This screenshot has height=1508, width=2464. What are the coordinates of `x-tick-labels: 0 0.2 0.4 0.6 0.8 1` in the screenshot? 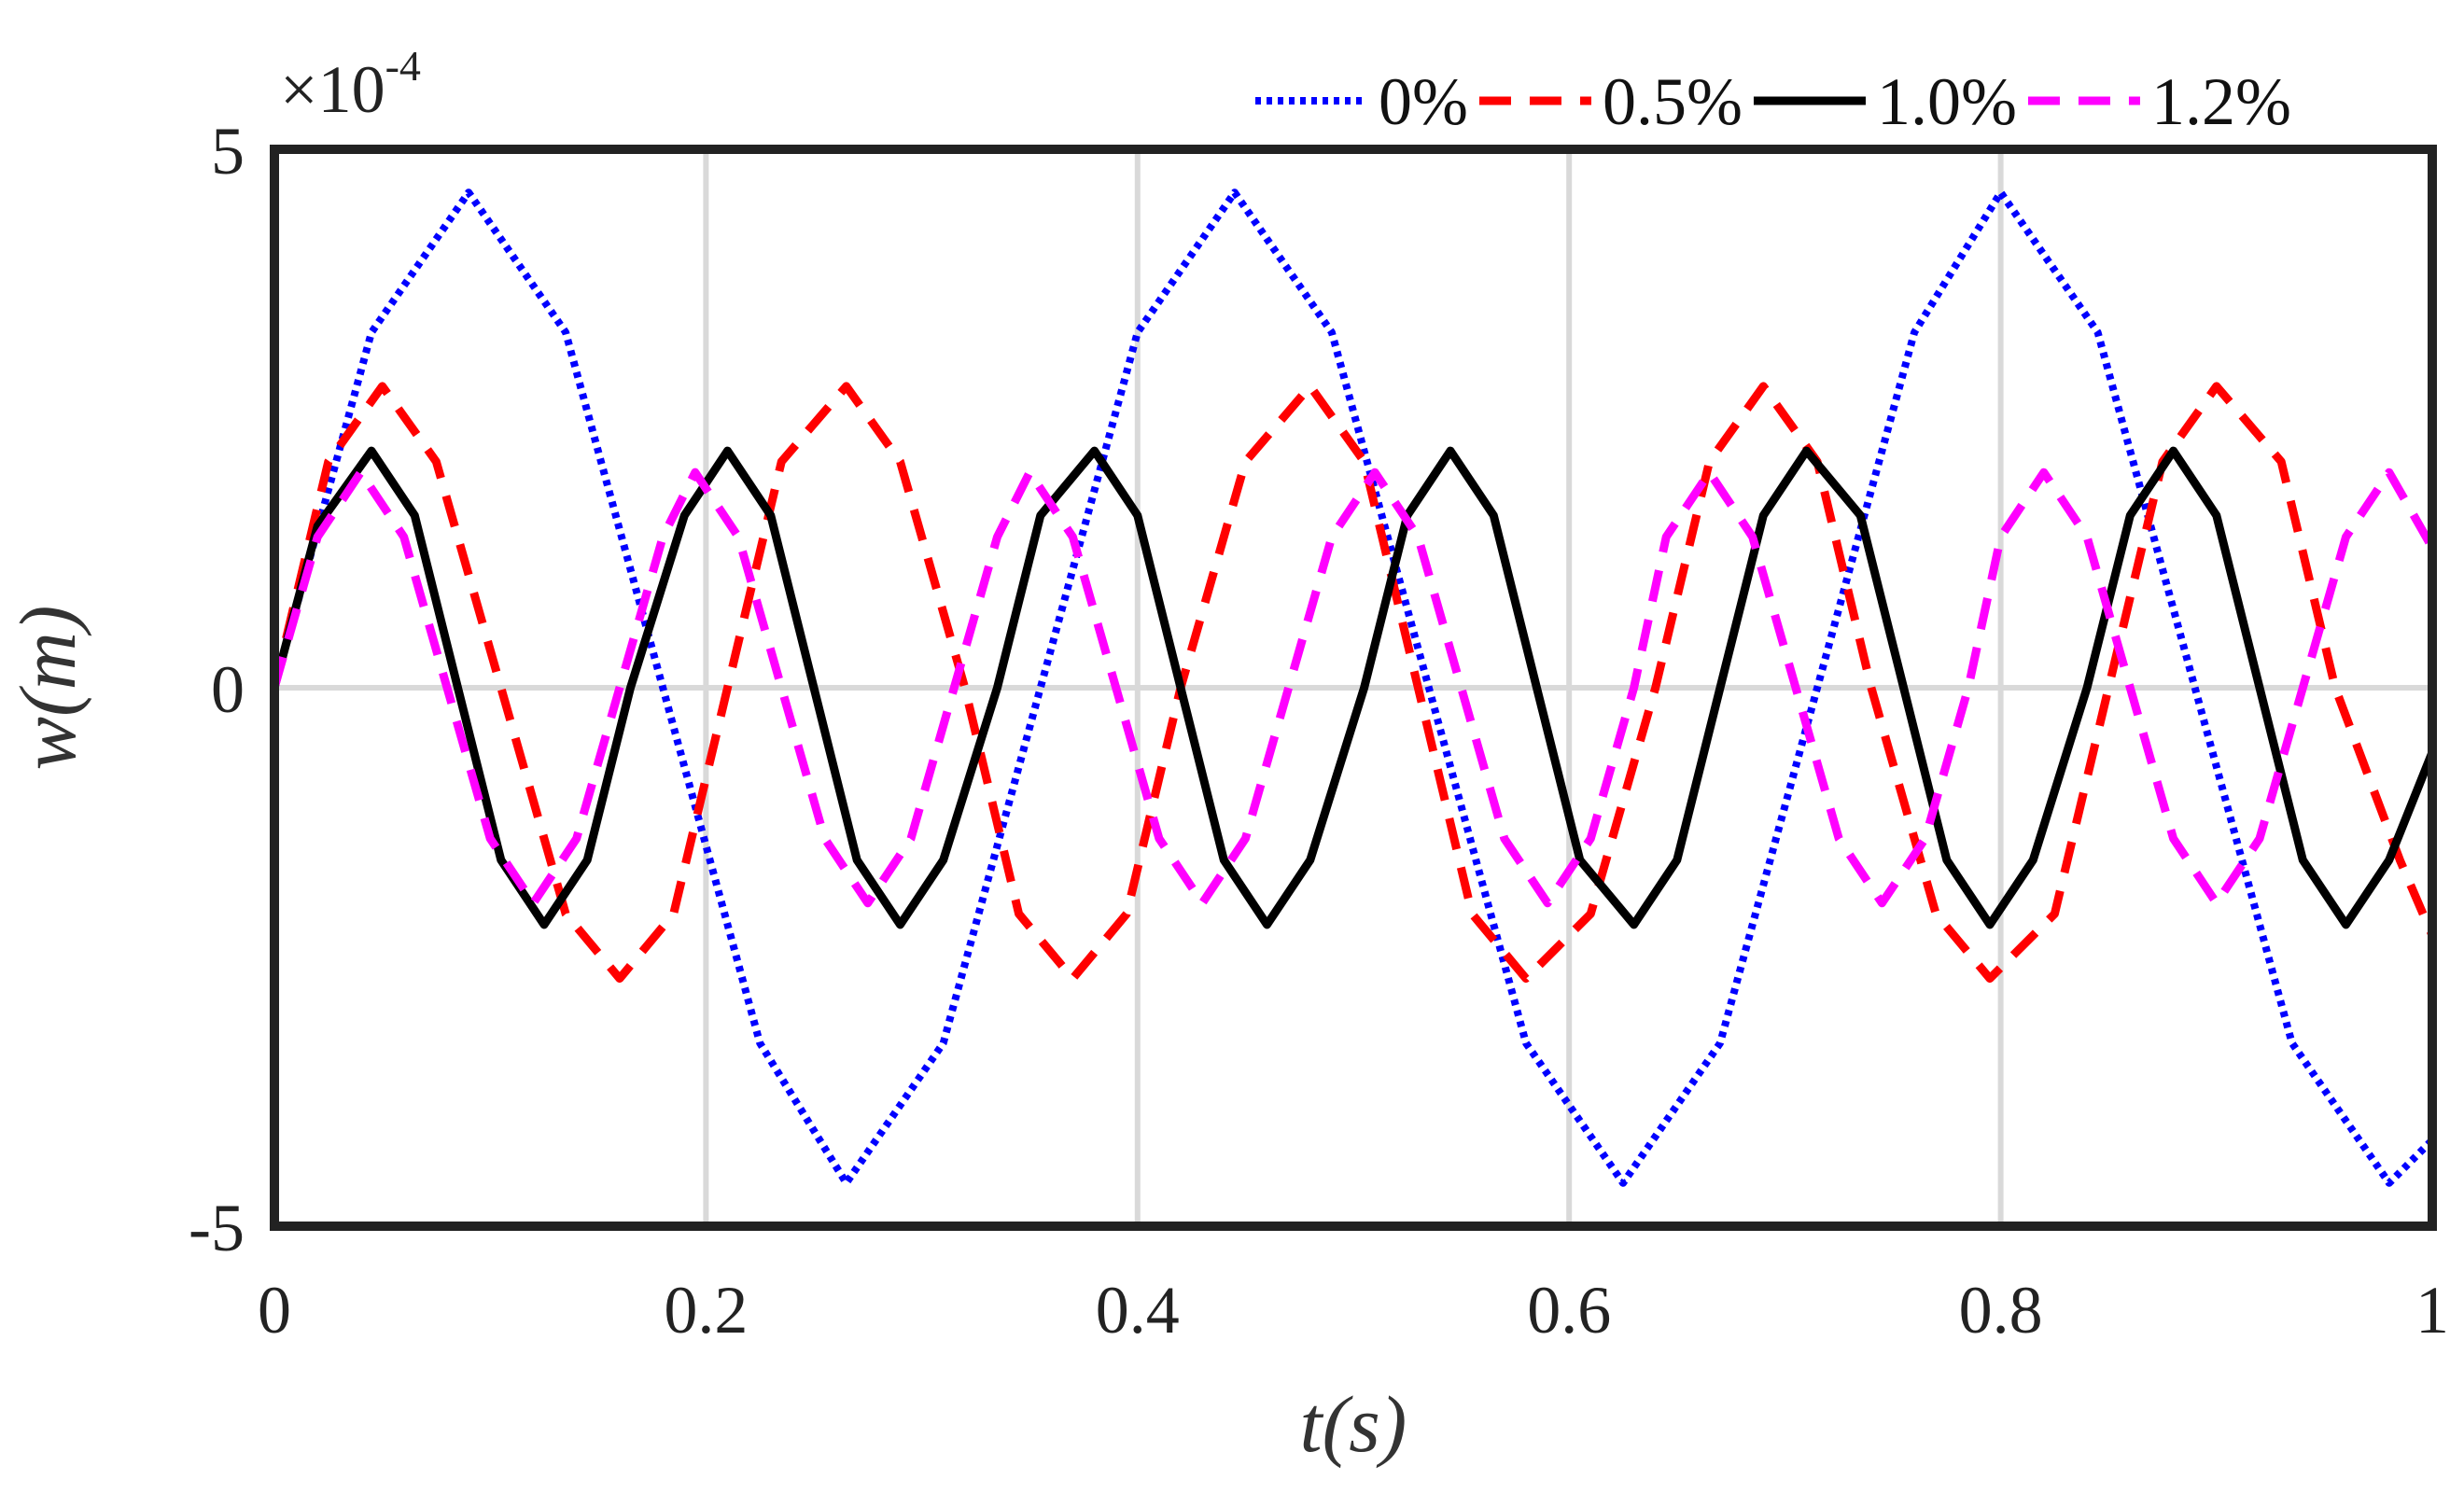 It's located at (1353, 1310).